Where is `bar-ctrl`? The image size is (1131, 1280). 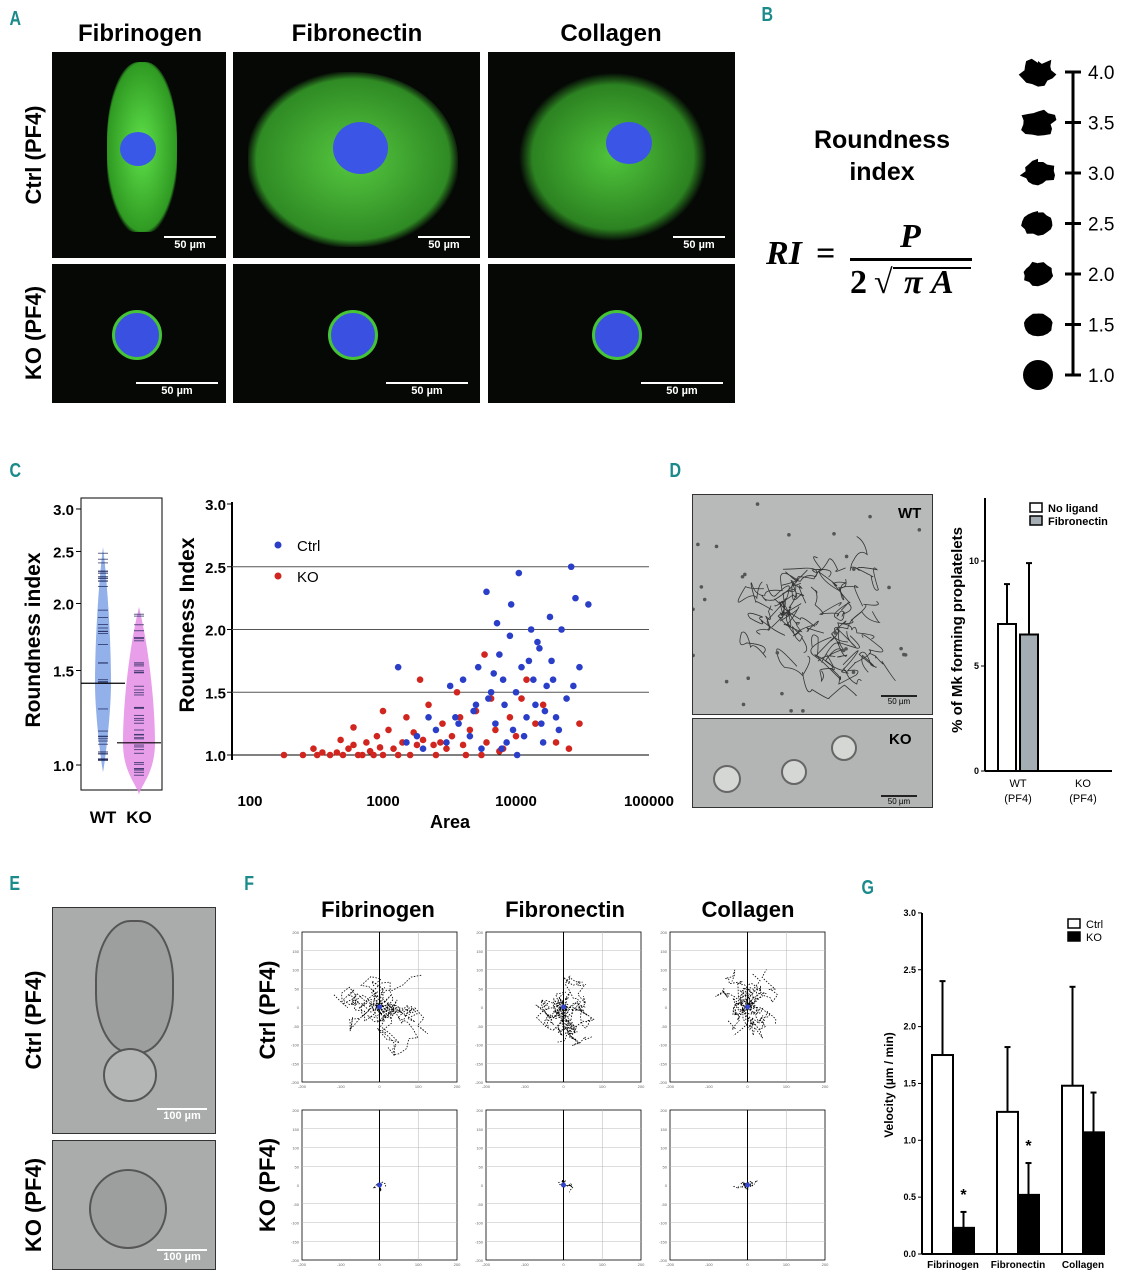 bar-ctrl is located at coordinates (1007, 1182).